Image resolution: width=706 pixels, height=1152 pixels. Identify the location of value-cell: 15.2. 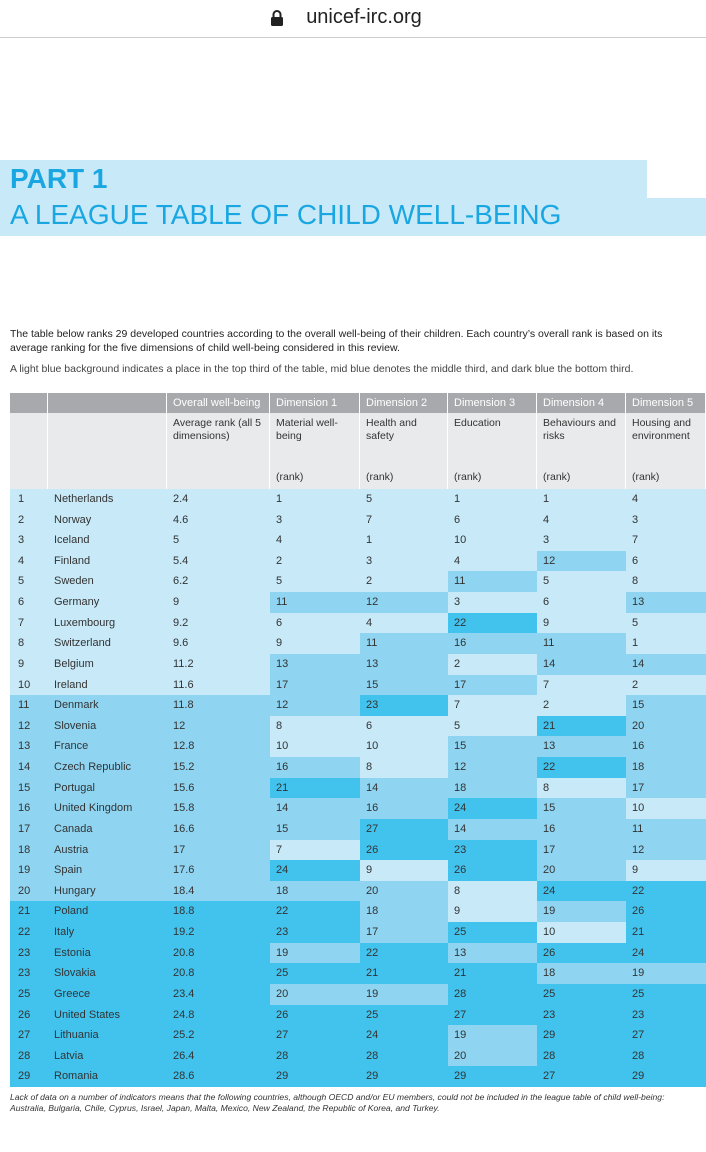
(218, 768).